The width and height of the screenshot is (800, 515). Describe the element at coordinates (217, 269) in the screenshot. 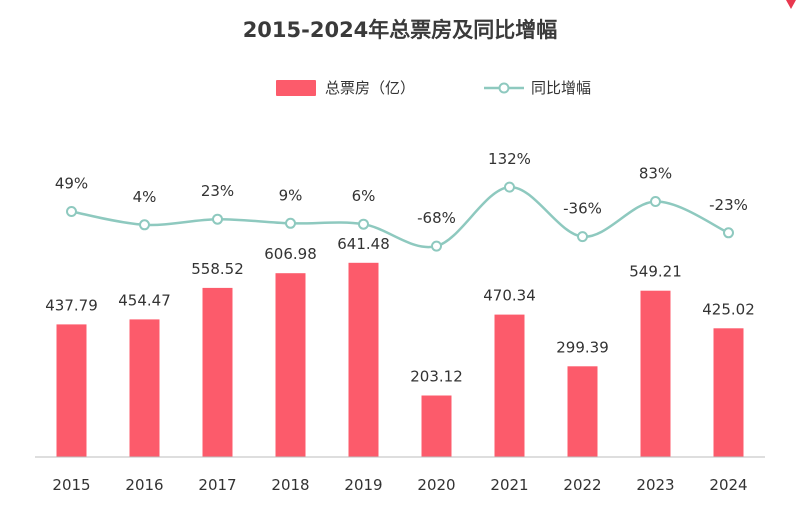

I see `bar-value-label-2017: 558.52` at that location.